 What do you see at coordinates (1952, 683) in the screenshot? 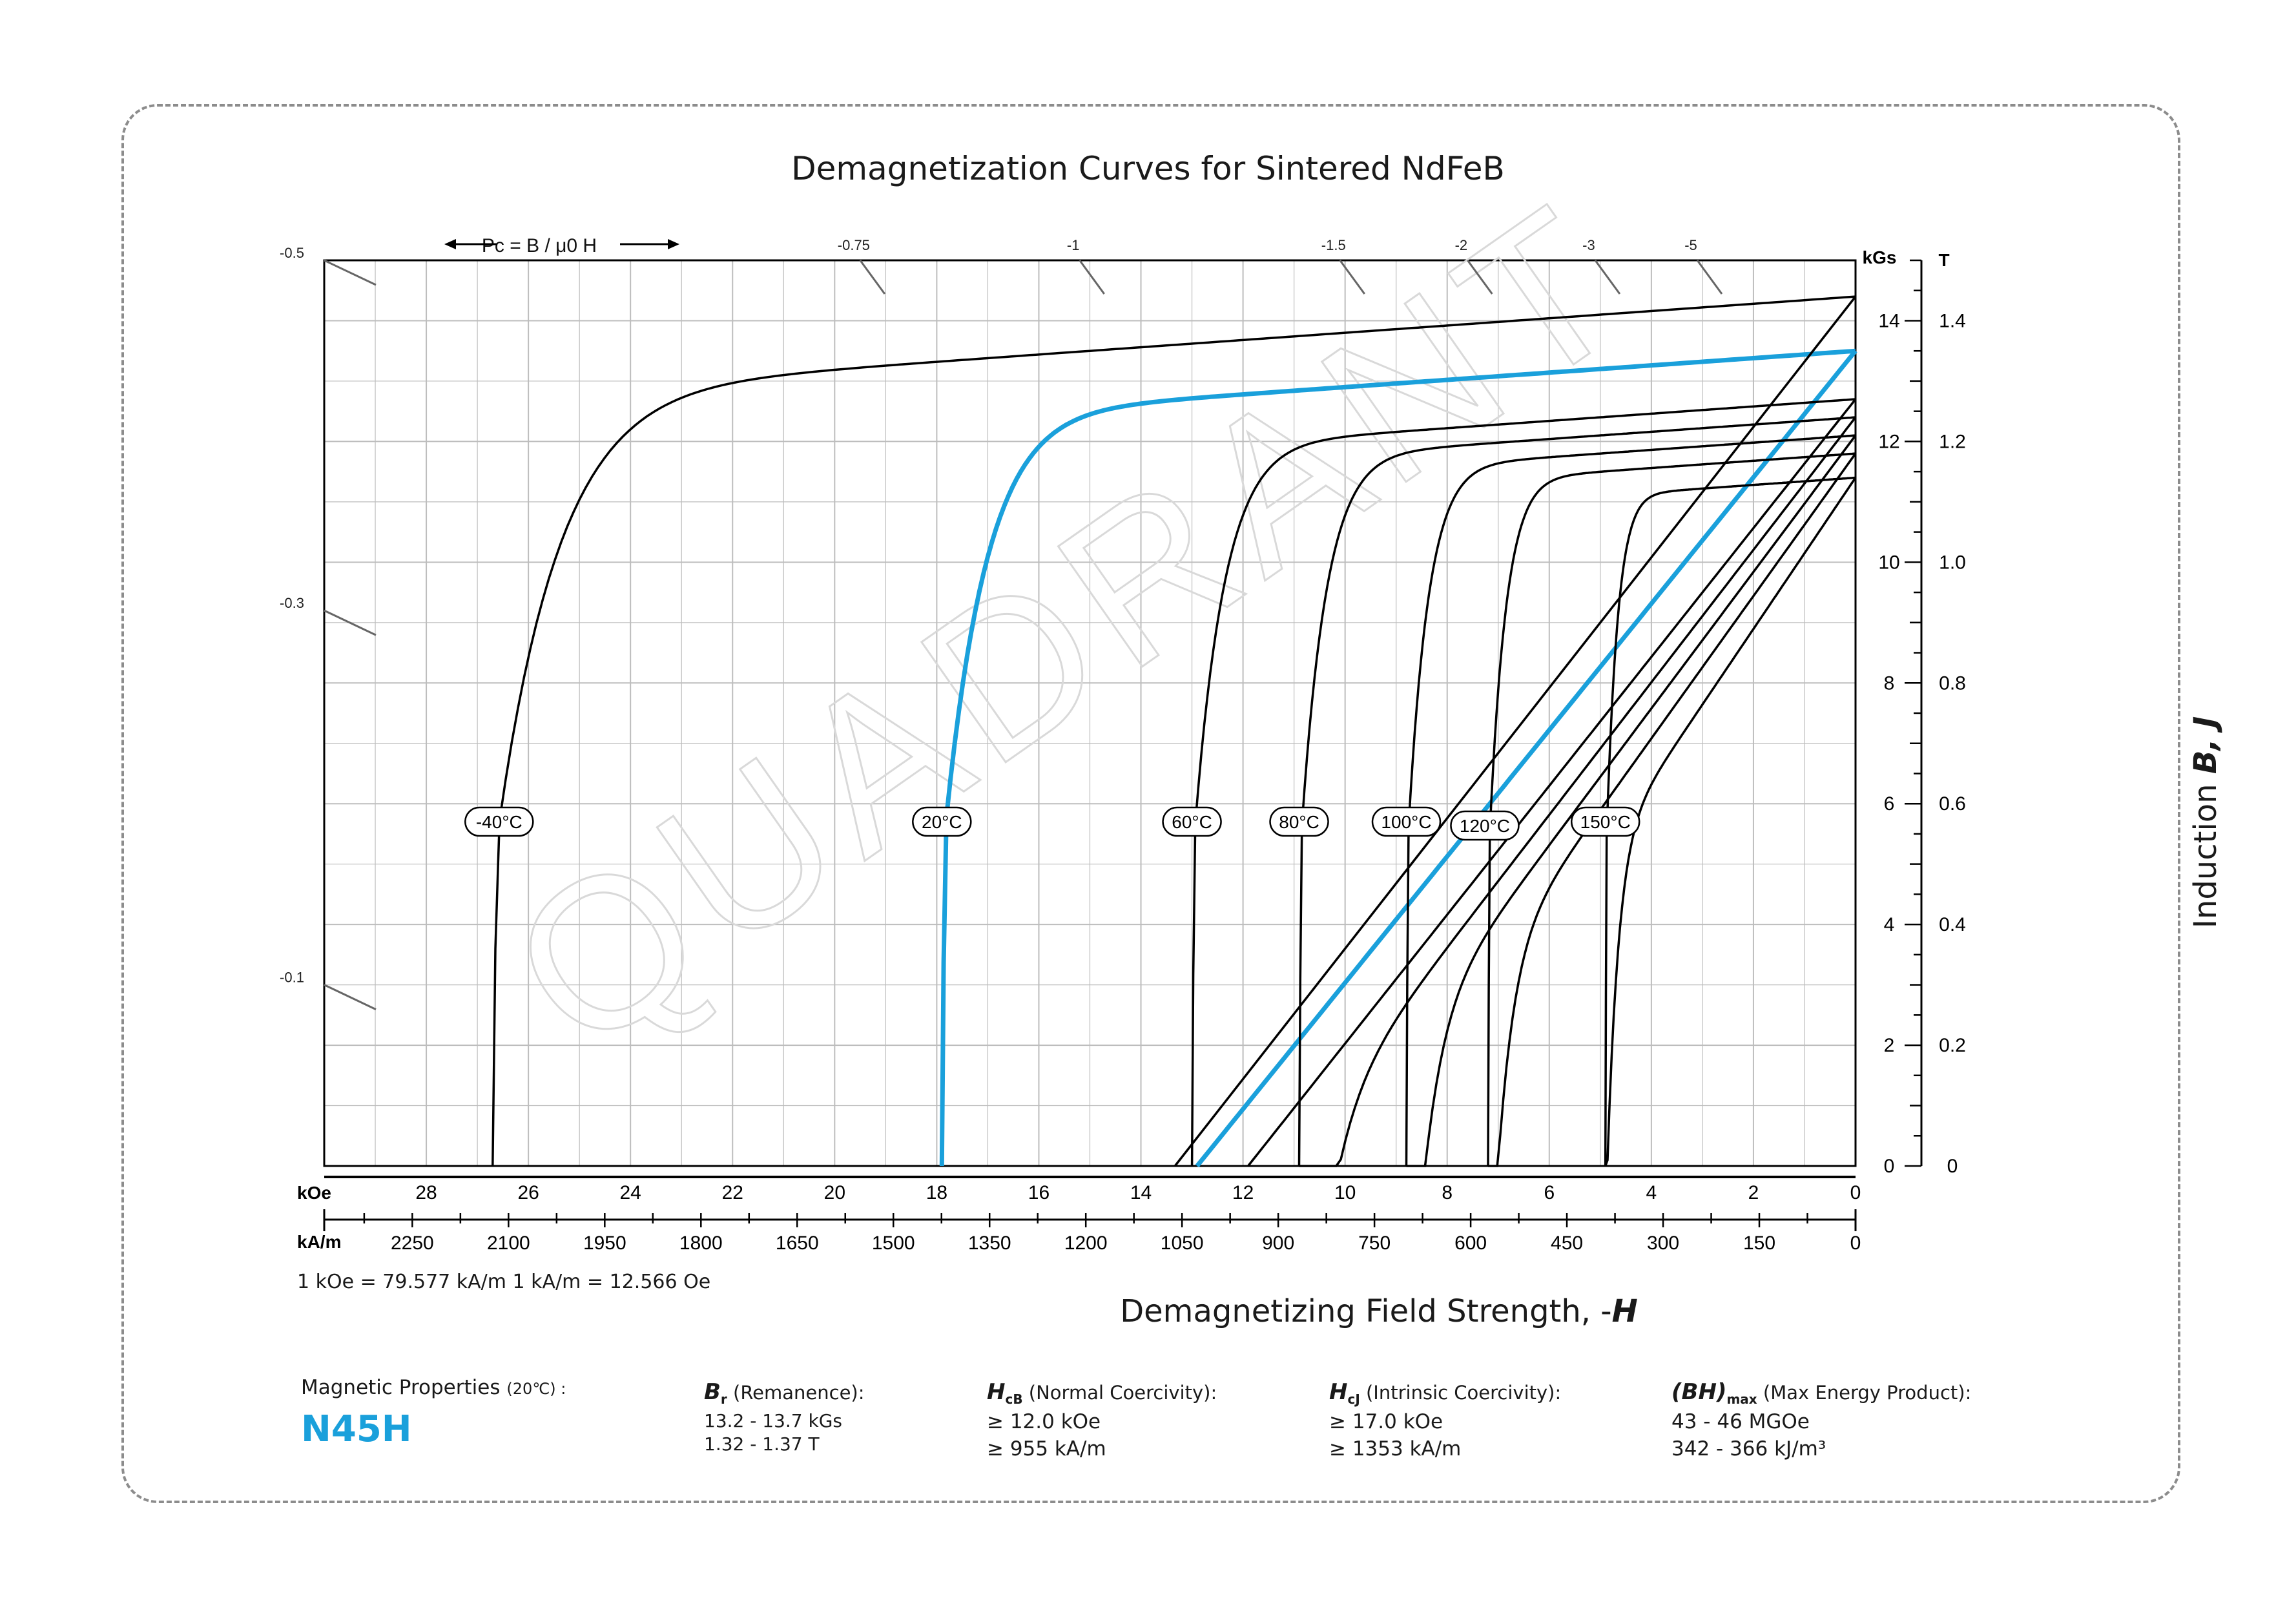
I see `y-tick-t: 0.8` at bounding box center [1952, 683].